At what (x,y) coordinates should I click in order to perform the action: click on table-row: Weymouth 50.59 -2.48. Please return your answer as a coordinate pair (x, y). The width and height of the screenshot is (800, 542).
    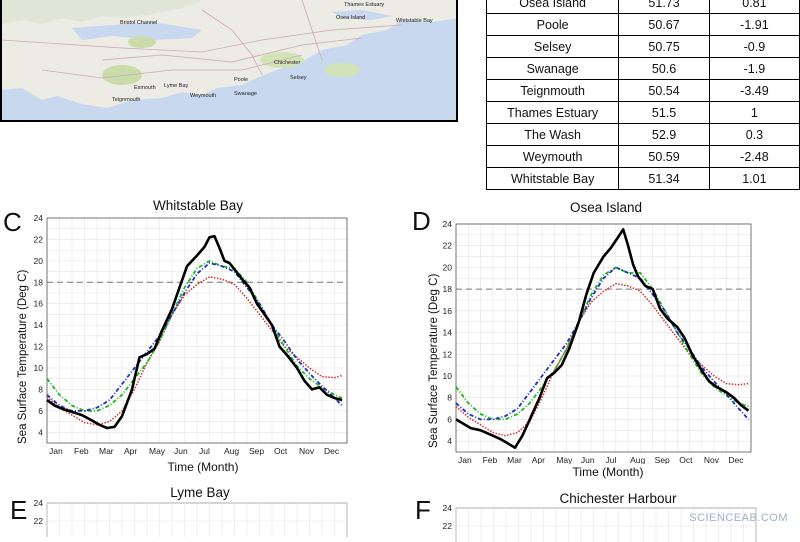
    Looking at the image, I should click on (642, 156).